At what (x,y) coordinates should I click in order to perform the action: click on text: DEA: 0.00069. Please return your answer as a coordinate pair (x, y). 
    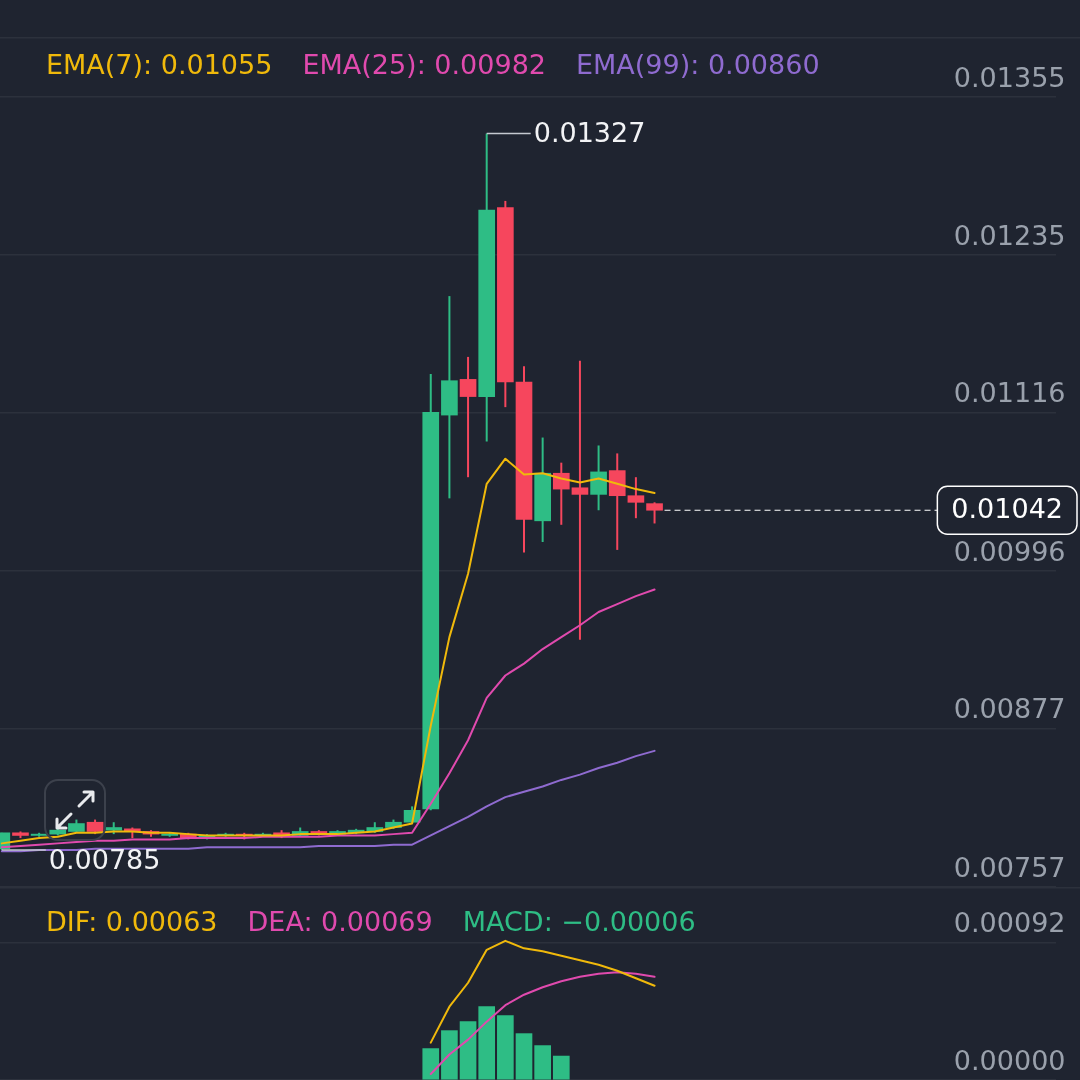
    Looking at the image, I should click on (340, 921).